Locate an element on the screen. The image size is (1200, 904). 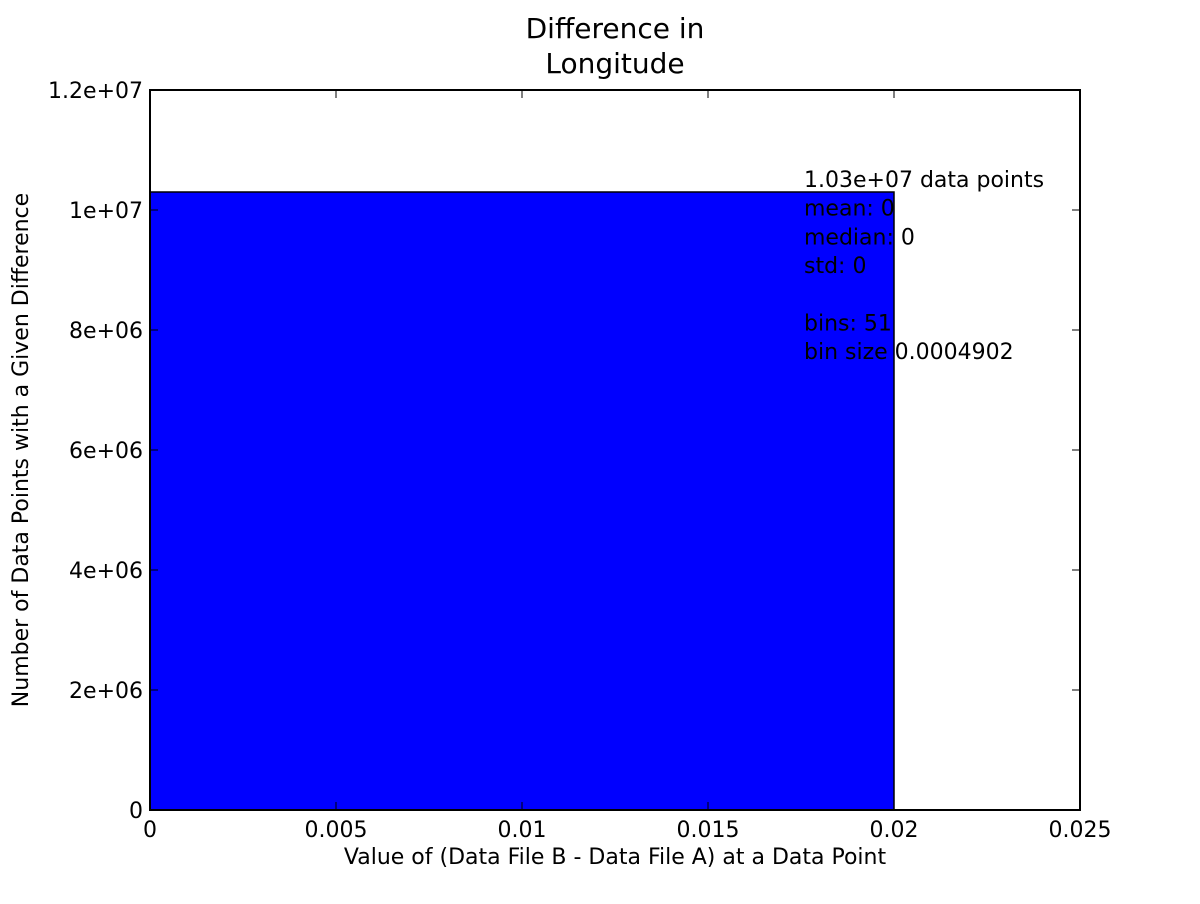
y-tick-label: 2e+06 is located at coordinates (106, 691).